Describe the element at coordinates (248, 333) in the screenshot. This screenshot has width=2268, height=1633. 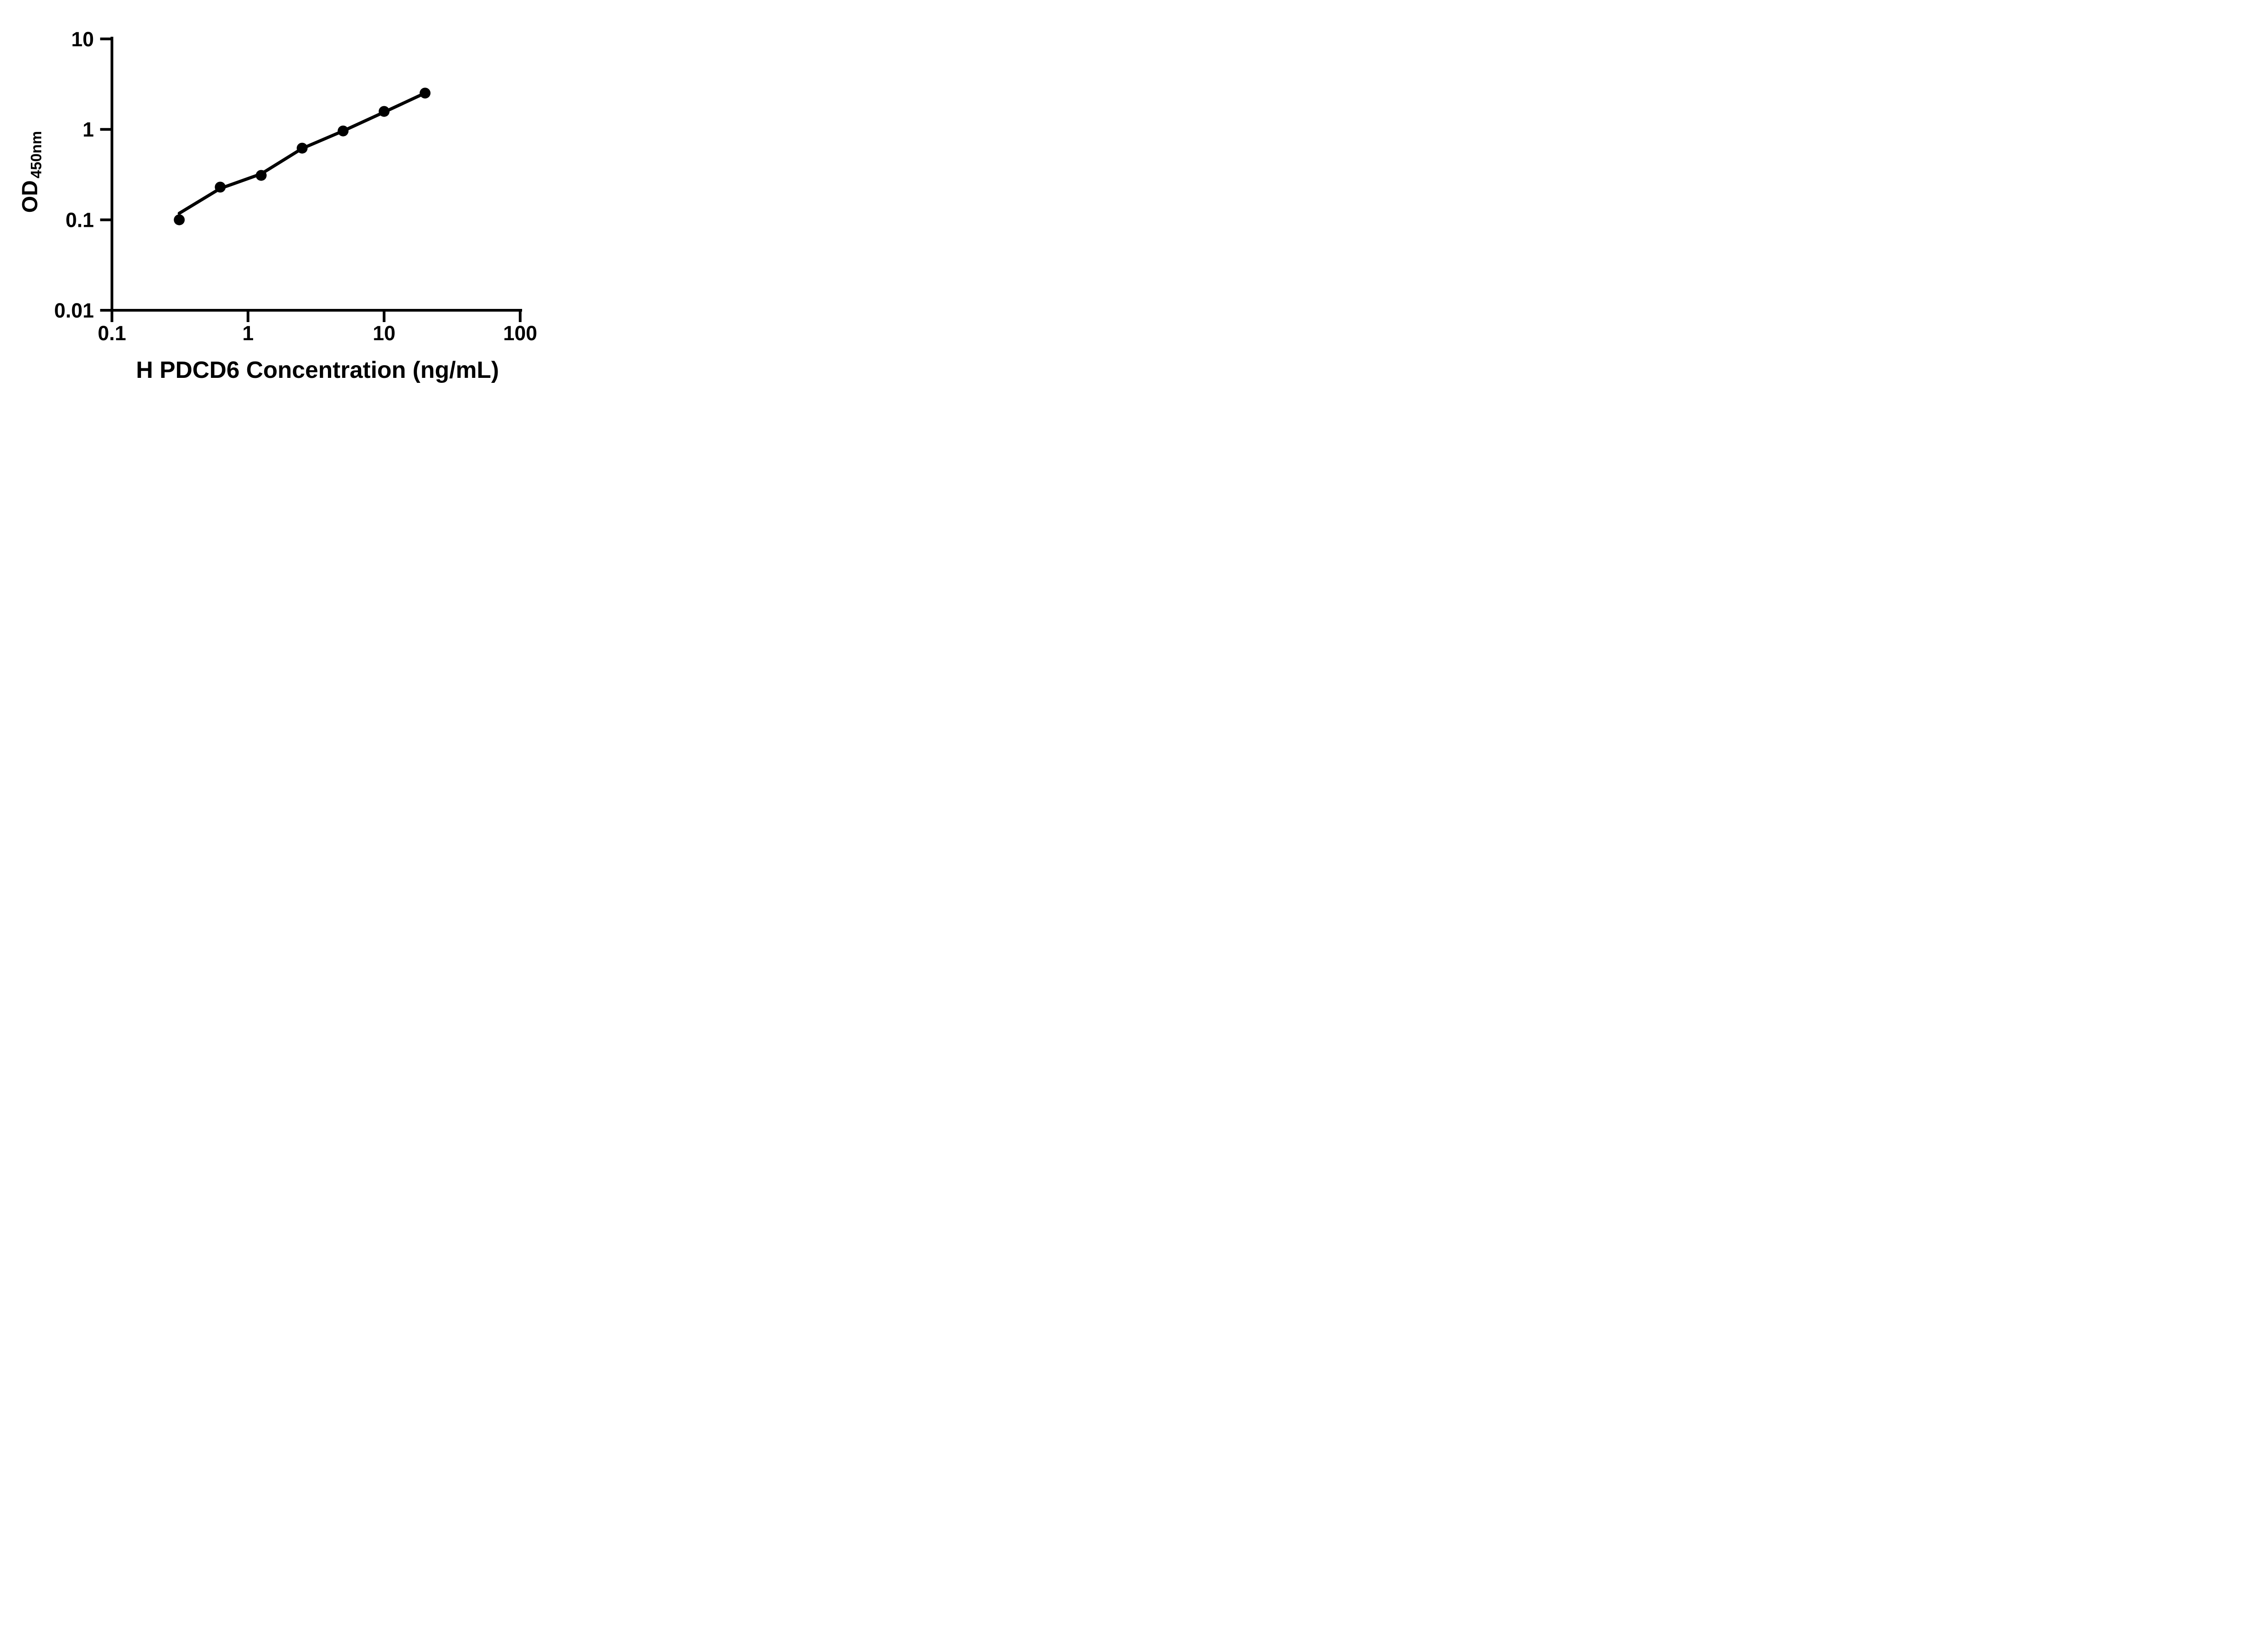
I see `x-tick-label: 1` at that location.